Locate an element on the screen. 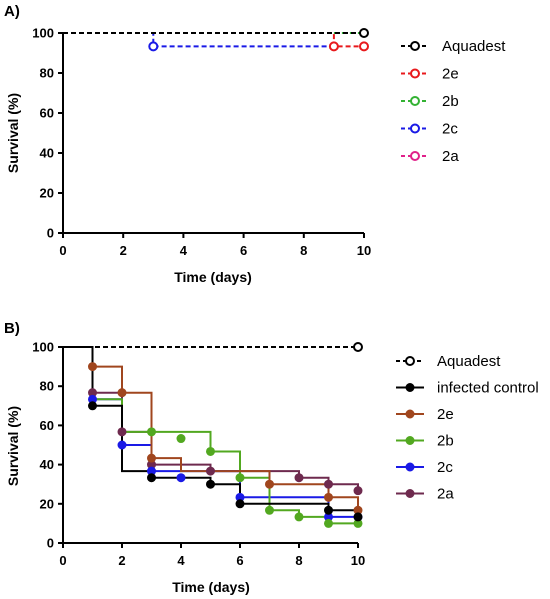 The image size is (550, 599). panel-a-legend-label: 2c is located at coordinates (450, 129).